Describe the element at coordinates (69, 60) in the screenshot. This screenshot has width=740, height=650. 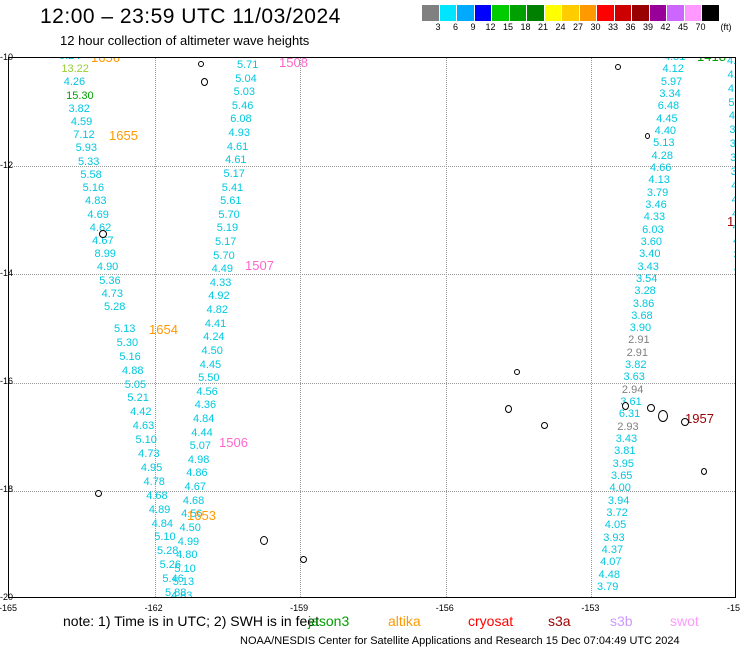
I see `wave-height-value: 6.24` at that location.